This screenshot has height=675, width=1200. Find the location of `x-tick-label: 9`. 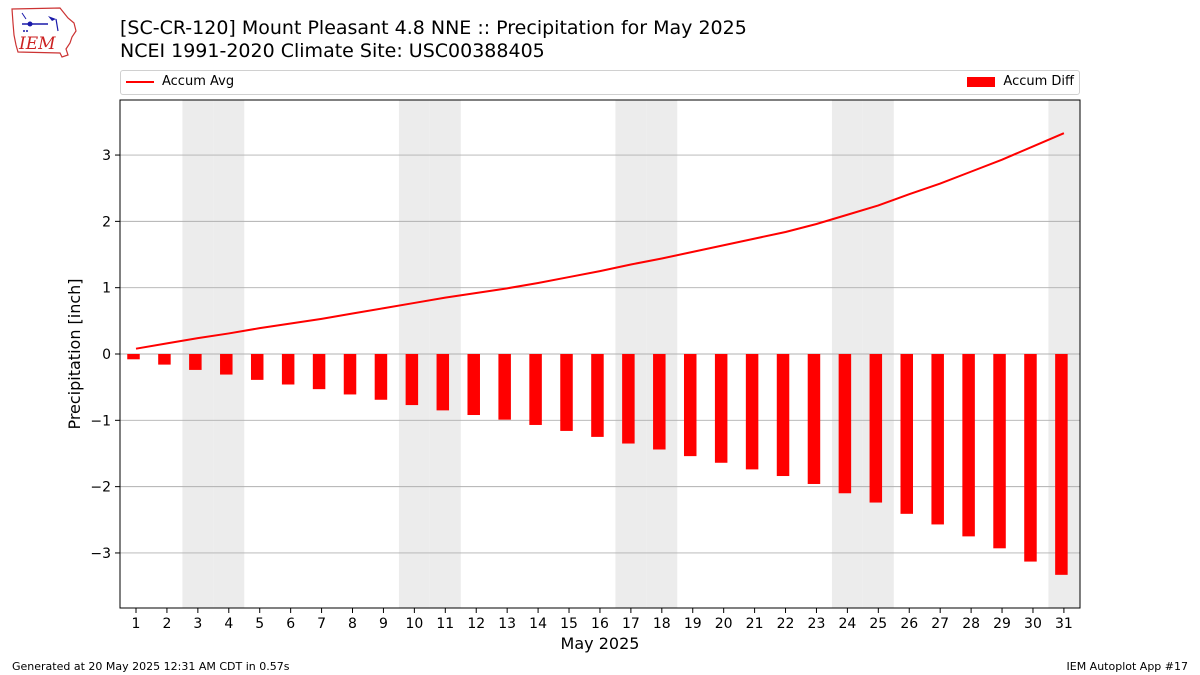

x-tick-label: 9 is located at coordinates (383, 624).